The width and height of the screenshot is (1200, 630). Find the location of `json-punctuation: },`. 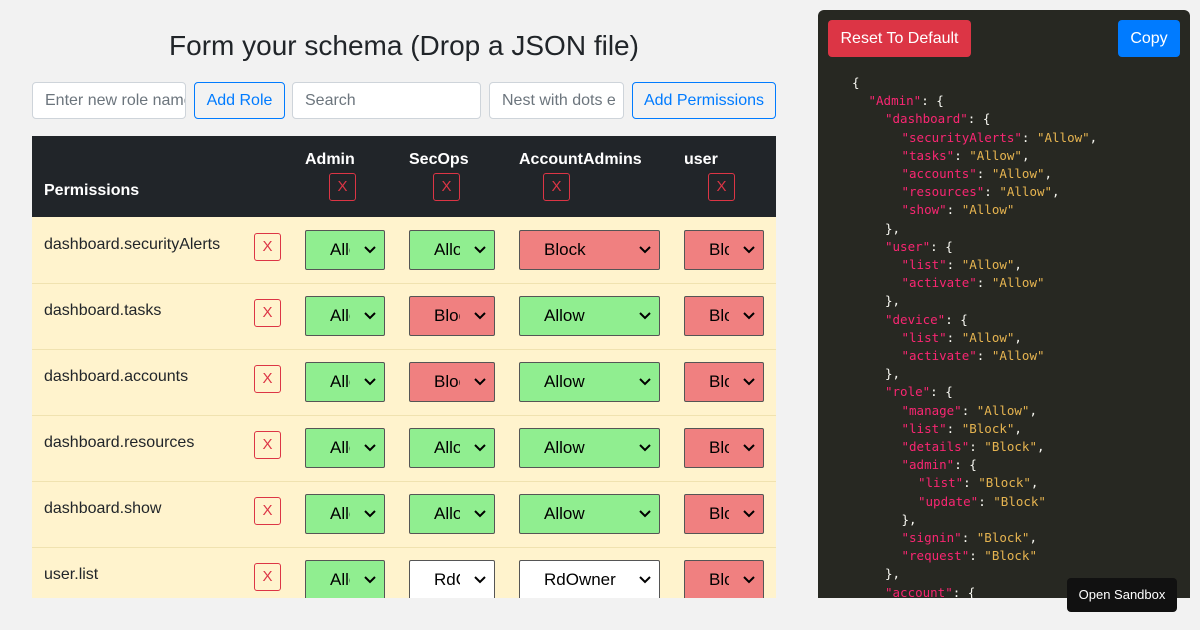

json-punctuation: }, is located at coordinates (909, 519).